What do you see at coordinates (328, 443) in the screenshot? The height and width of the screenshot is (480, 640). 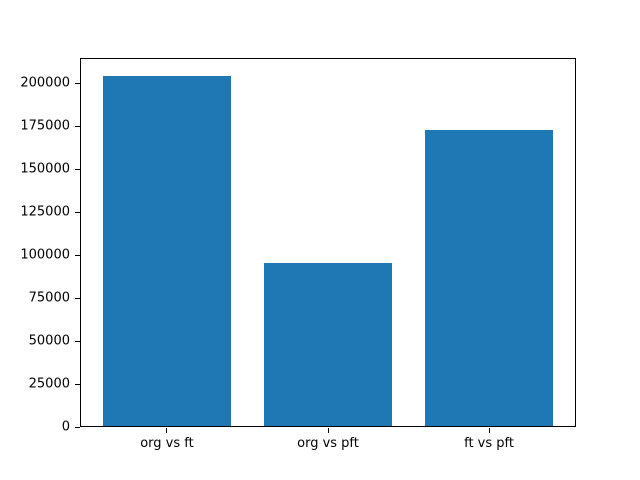 I see `x-tick-label: org vs pft` at bounding box center [328, 443].